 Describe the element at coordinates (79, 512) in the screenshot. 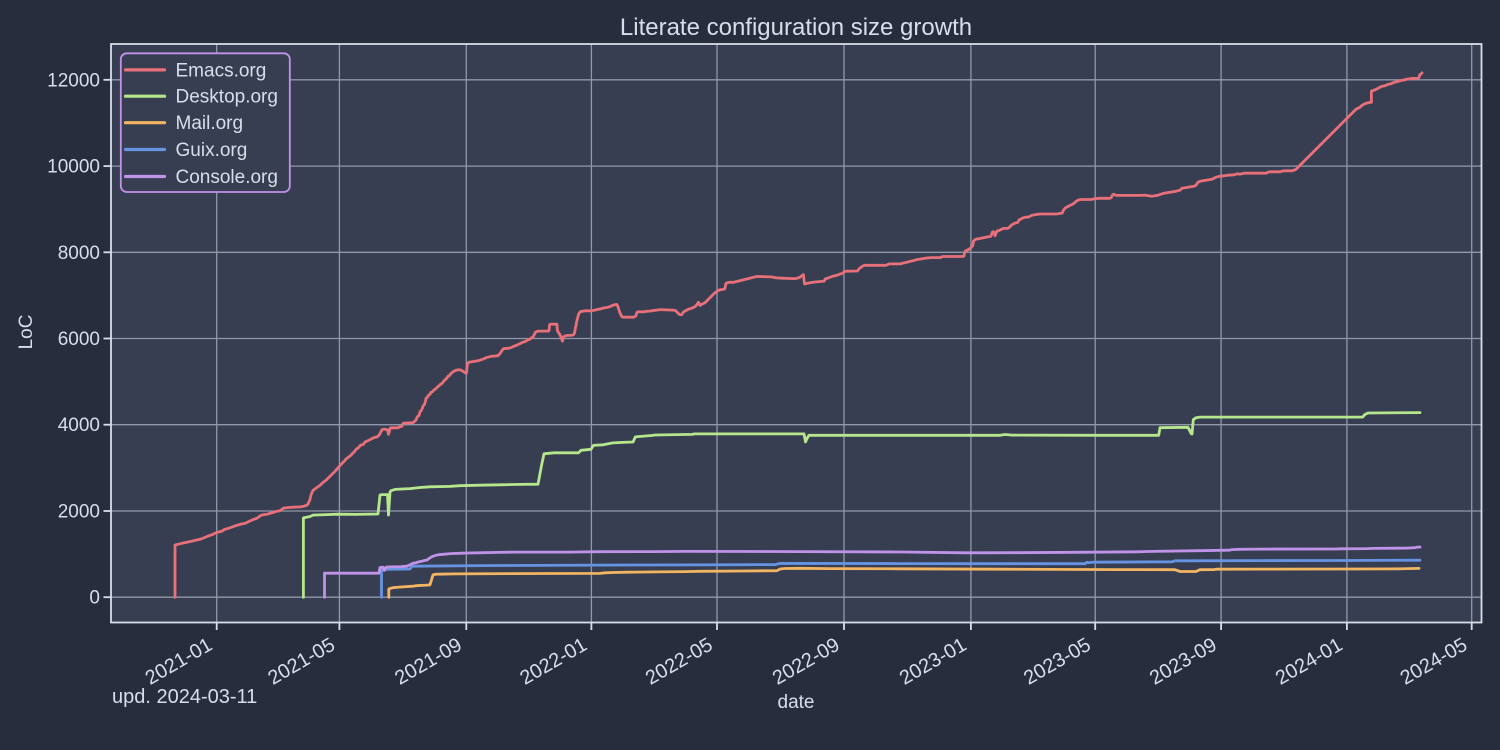

I see `svg-text: 2000` at that location.